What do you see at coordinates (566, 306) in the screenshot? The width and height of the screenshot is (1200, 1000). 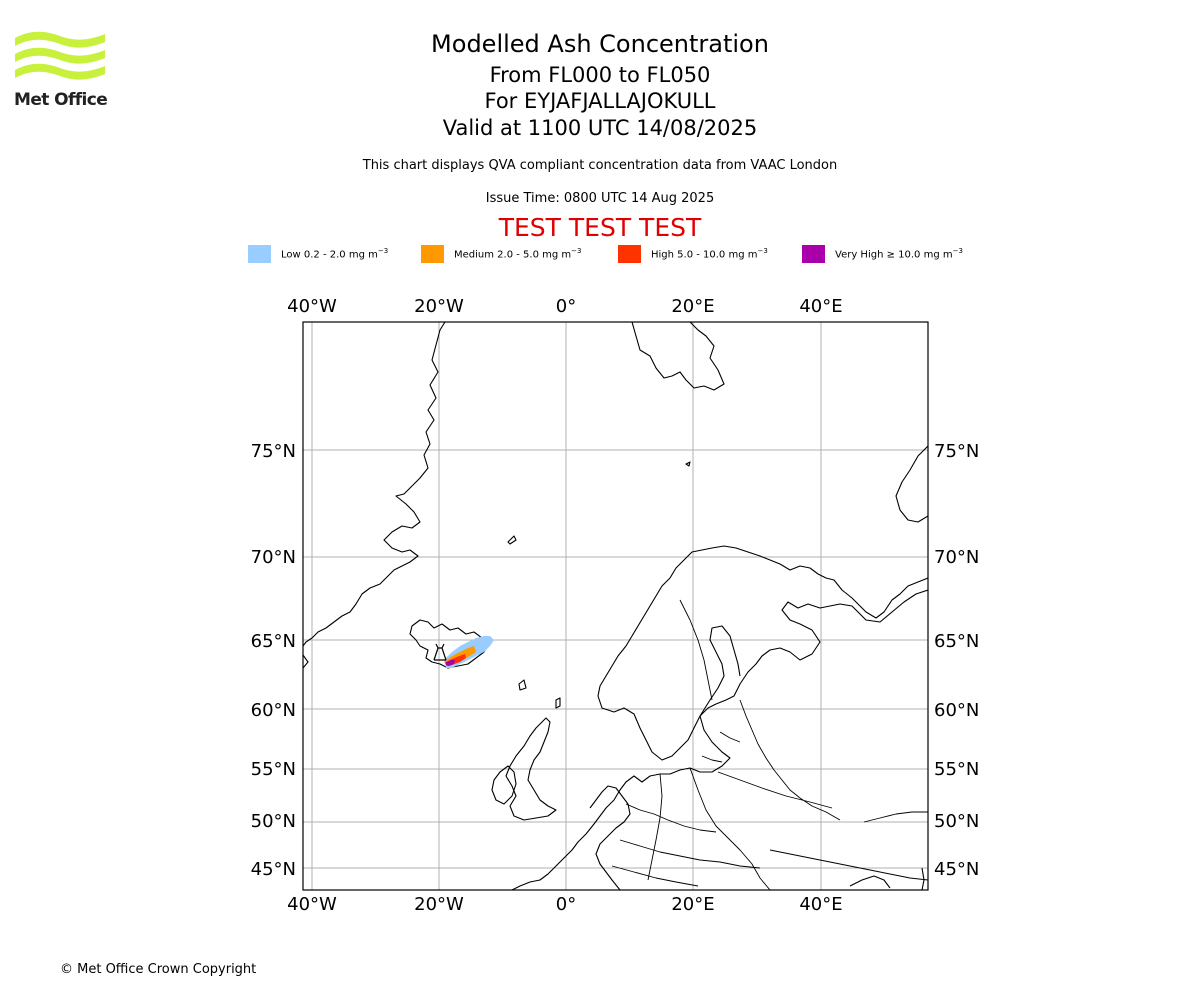 I see `lon-label-top-0: 0°` at bounding box center [566, 306].